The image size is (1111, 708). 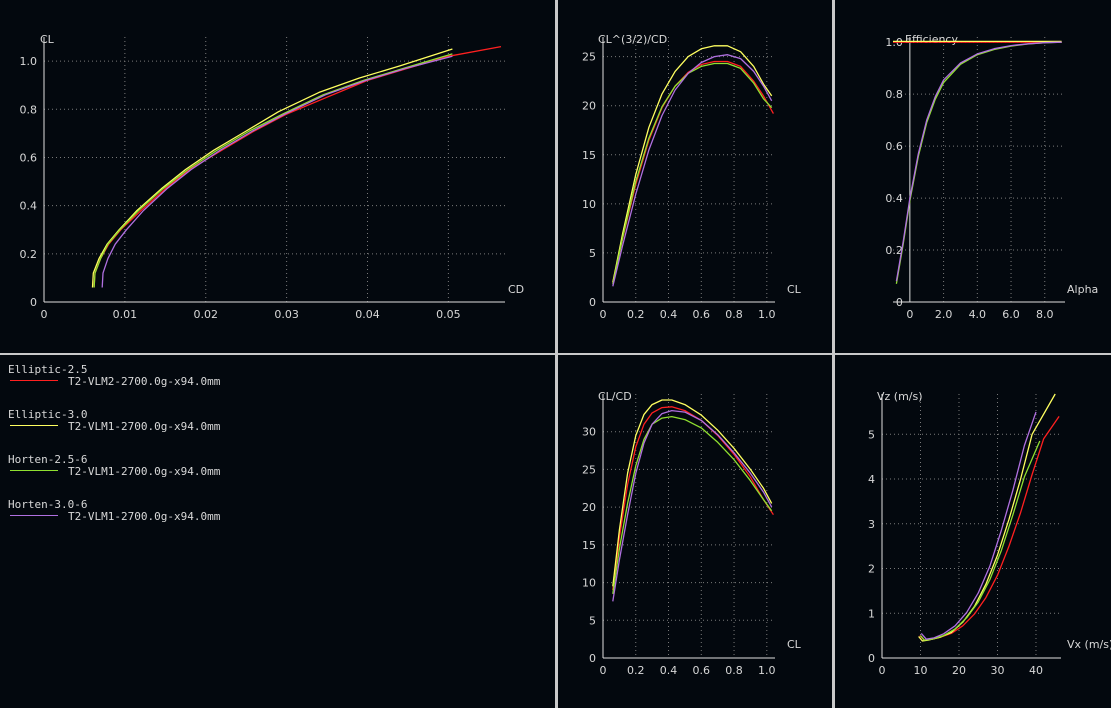 What do you see at coordinates (871, 569) in the screenshot?
I see `y-tick-label: 2` at bounding box center [871, 569].